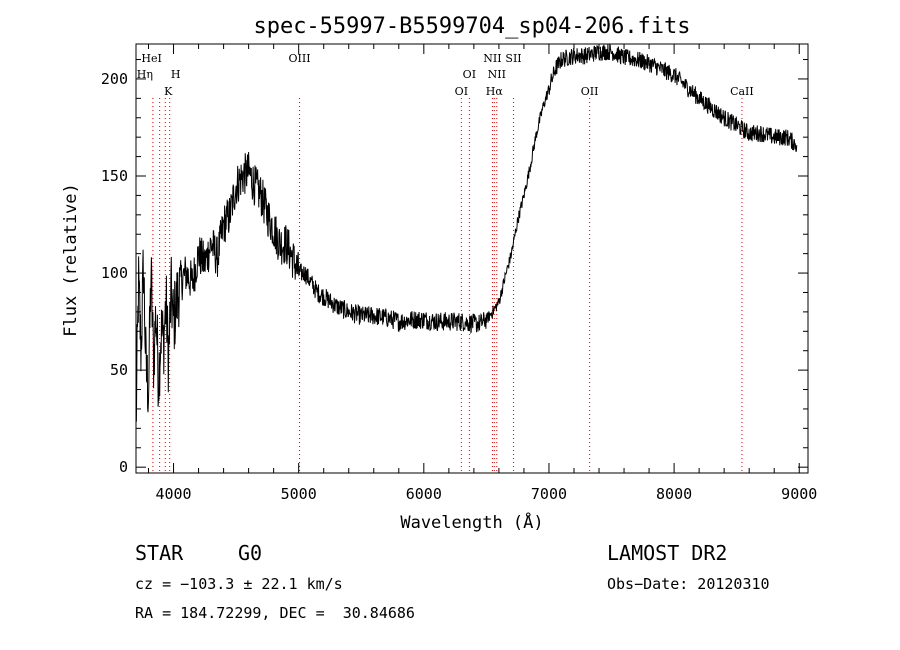 The image size is (900, 650). I want to click on y-tick-label: 50, so click(119, 370).